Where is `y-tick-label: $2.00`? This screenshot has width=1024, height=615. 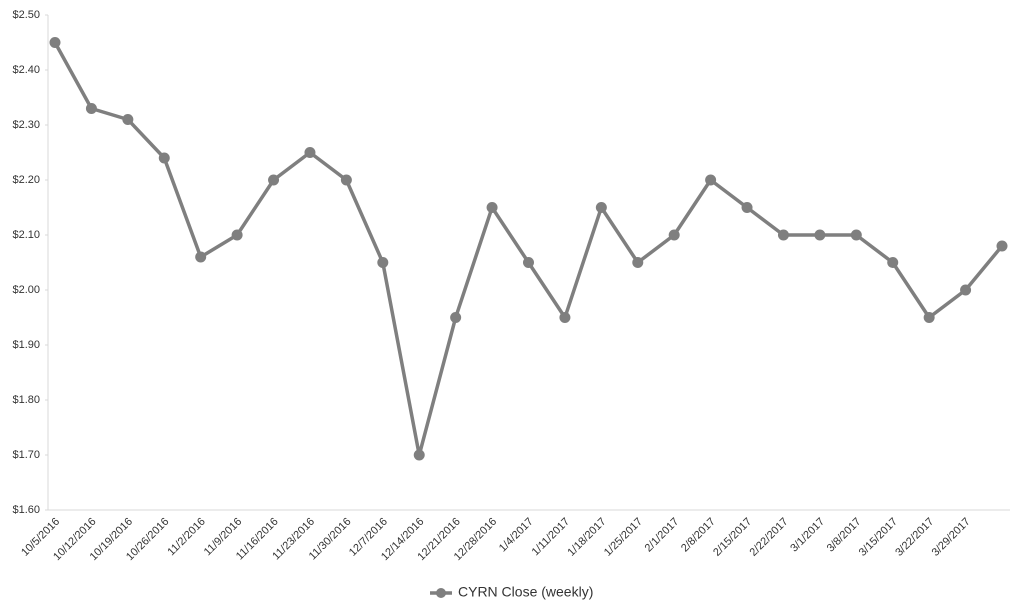 y-tick-label: $2.00 is located at coordinates (26, 290).